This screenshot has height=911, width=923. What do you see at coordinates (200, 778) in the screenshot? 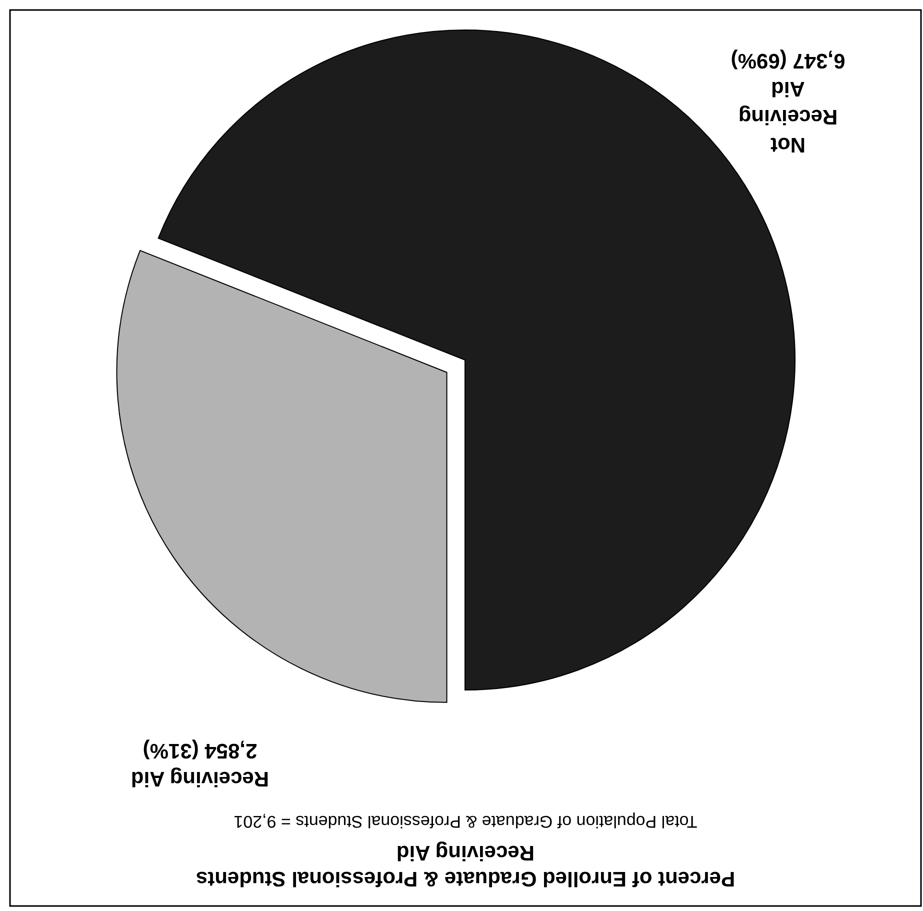
I see `slice-label: Receiving Aid` at bounding box center [200, 778].